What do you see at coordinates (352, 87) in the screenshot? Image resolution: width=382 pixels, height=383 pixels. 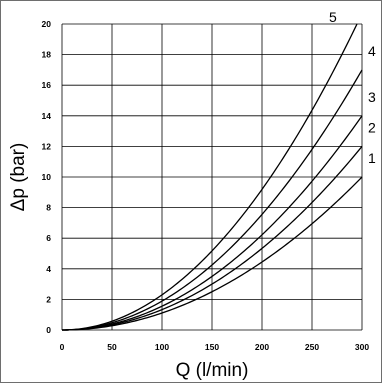 I see `curve-labels: 1 2 3 4 5` at bounding box center [352, 87].